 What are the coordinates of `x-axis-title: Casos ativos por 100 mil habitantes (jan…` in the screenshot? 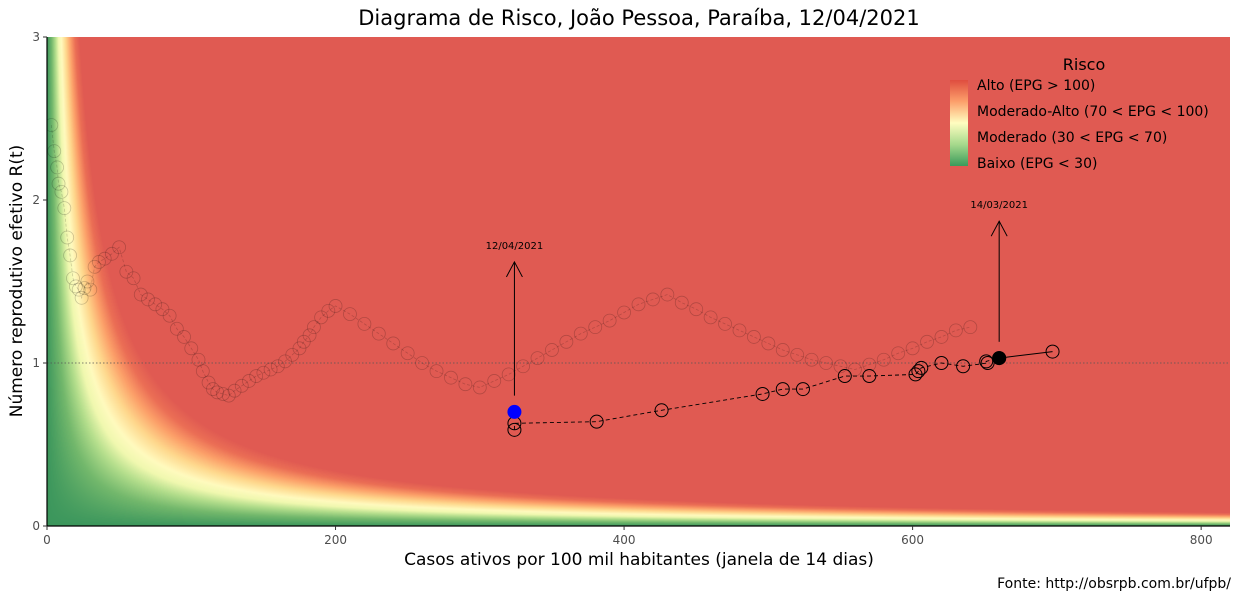 It's located at (639, 560).